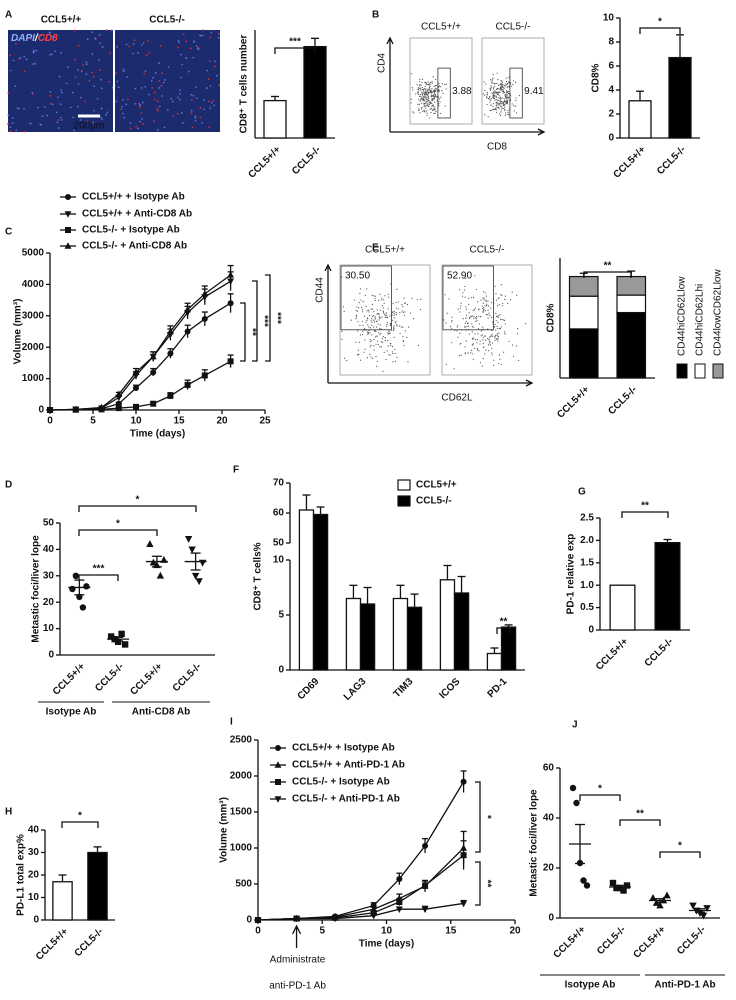  I want to click on y-tick-label: 70, so click(279, 483).